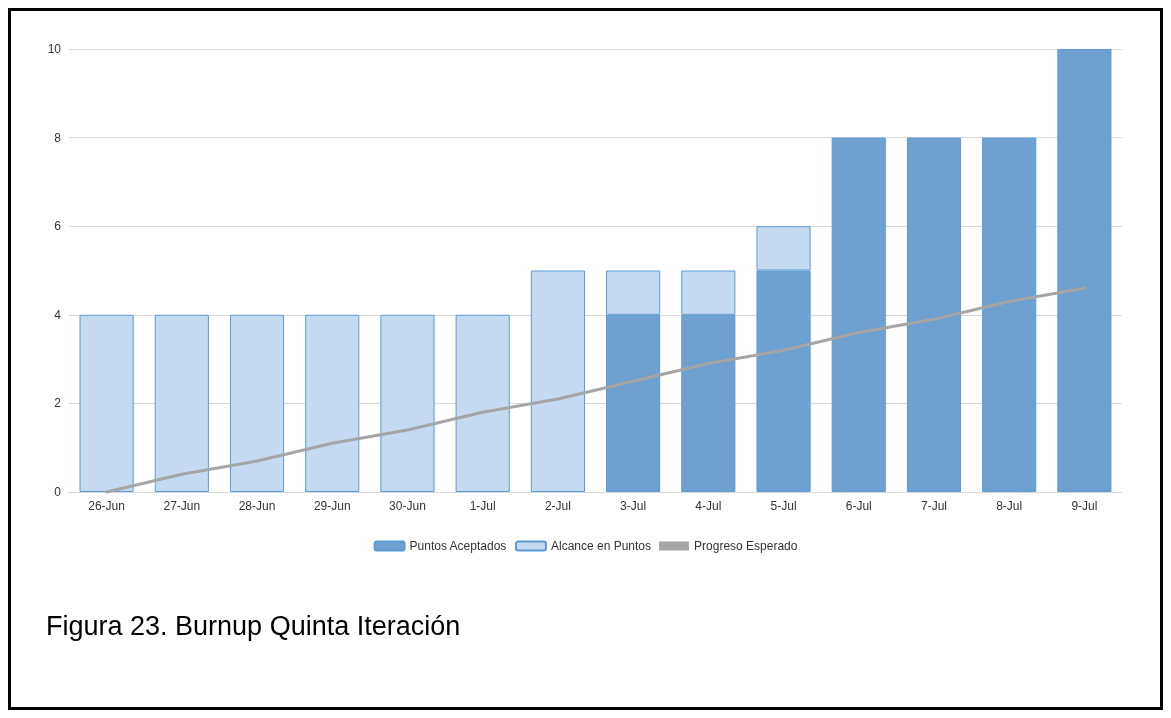  Describe the element at coordinates (58, 314) in the screenshot. I see `y-tick-label: 4` at that location.